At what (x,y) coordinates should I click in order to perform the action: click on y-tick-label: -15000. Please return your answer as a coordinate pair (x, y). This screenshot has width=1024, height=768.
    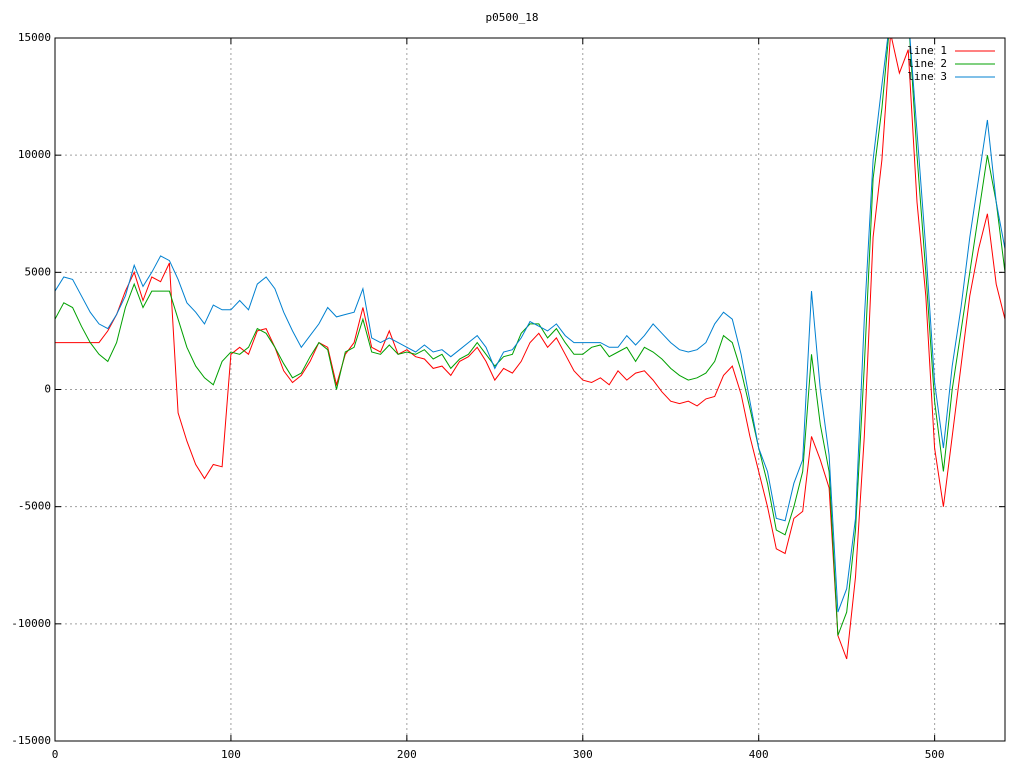
    Looking at the image, I should click on (31, 740).